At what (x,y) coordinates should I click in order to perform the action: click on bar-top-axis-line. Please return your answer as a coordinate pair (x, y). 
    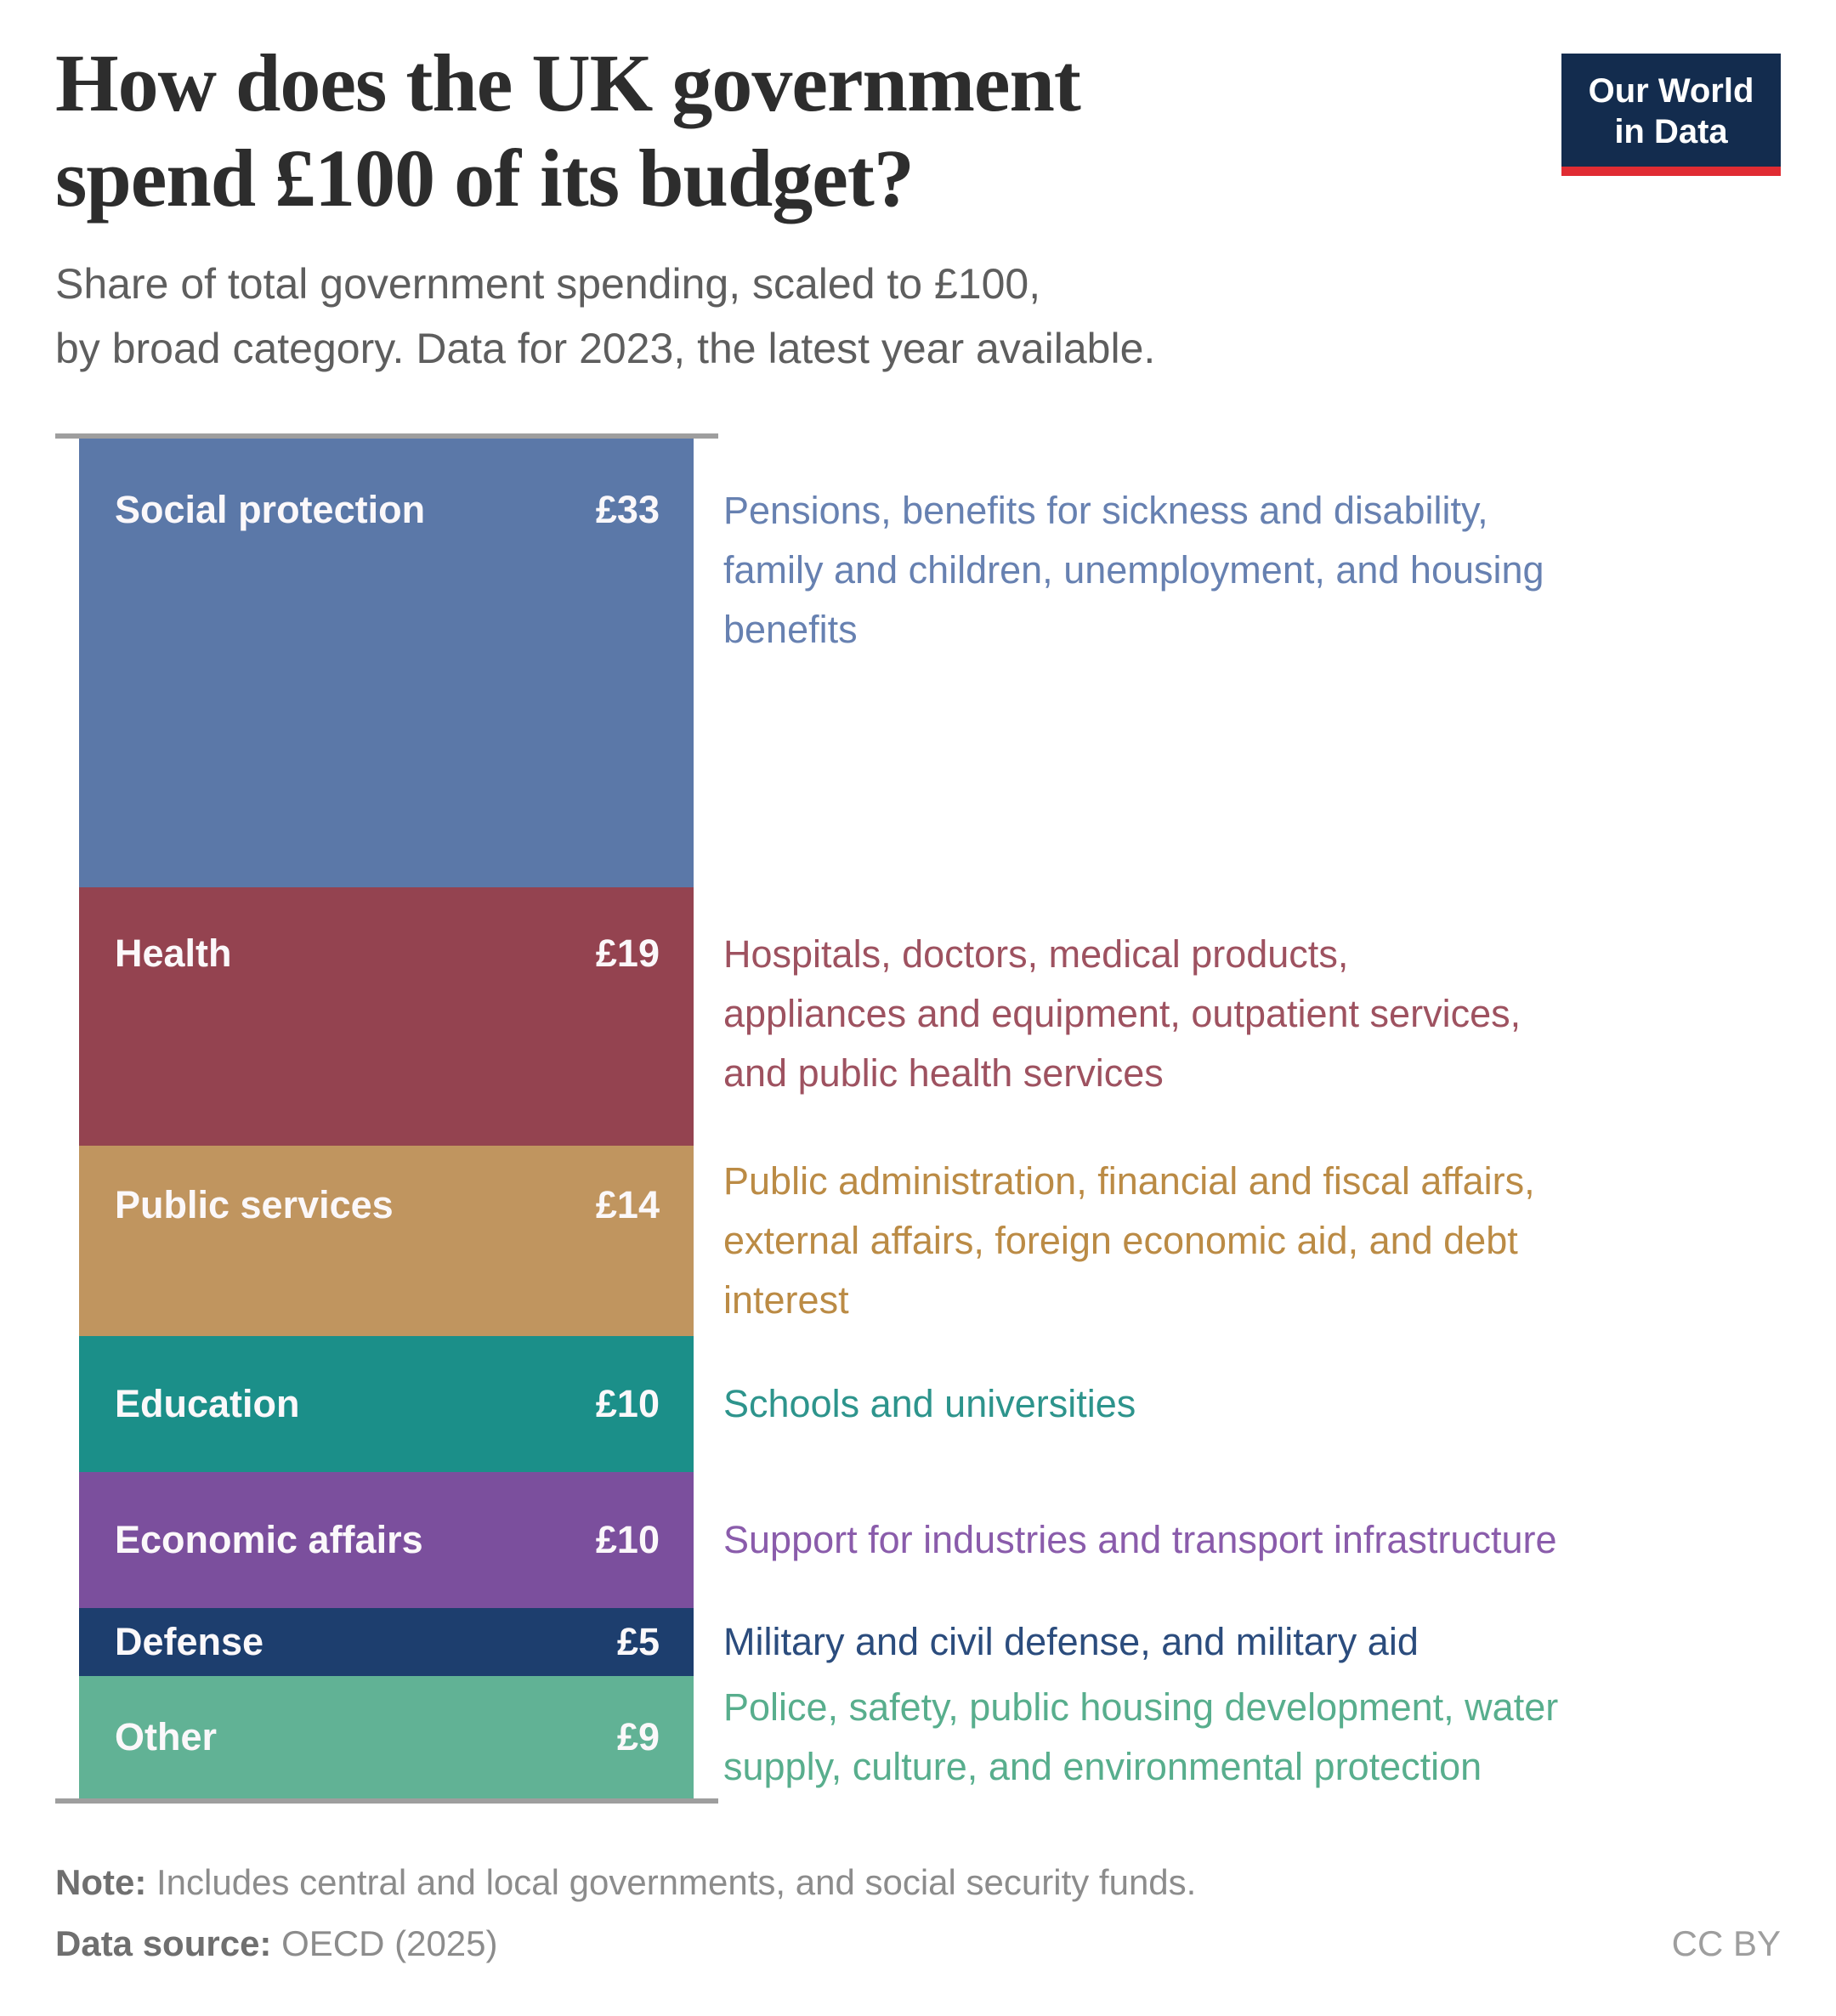
    Looking at the image, I should click on (386, 436).